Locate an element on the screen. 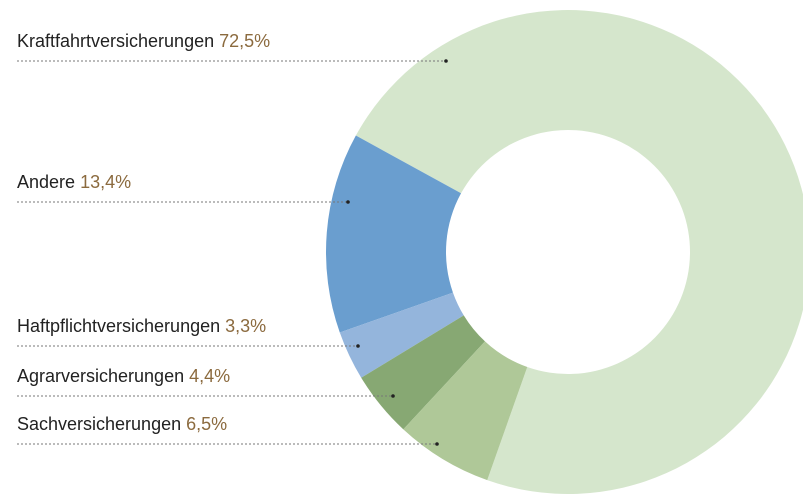  value-label: 72,5% is located at coordinates (244, 41).